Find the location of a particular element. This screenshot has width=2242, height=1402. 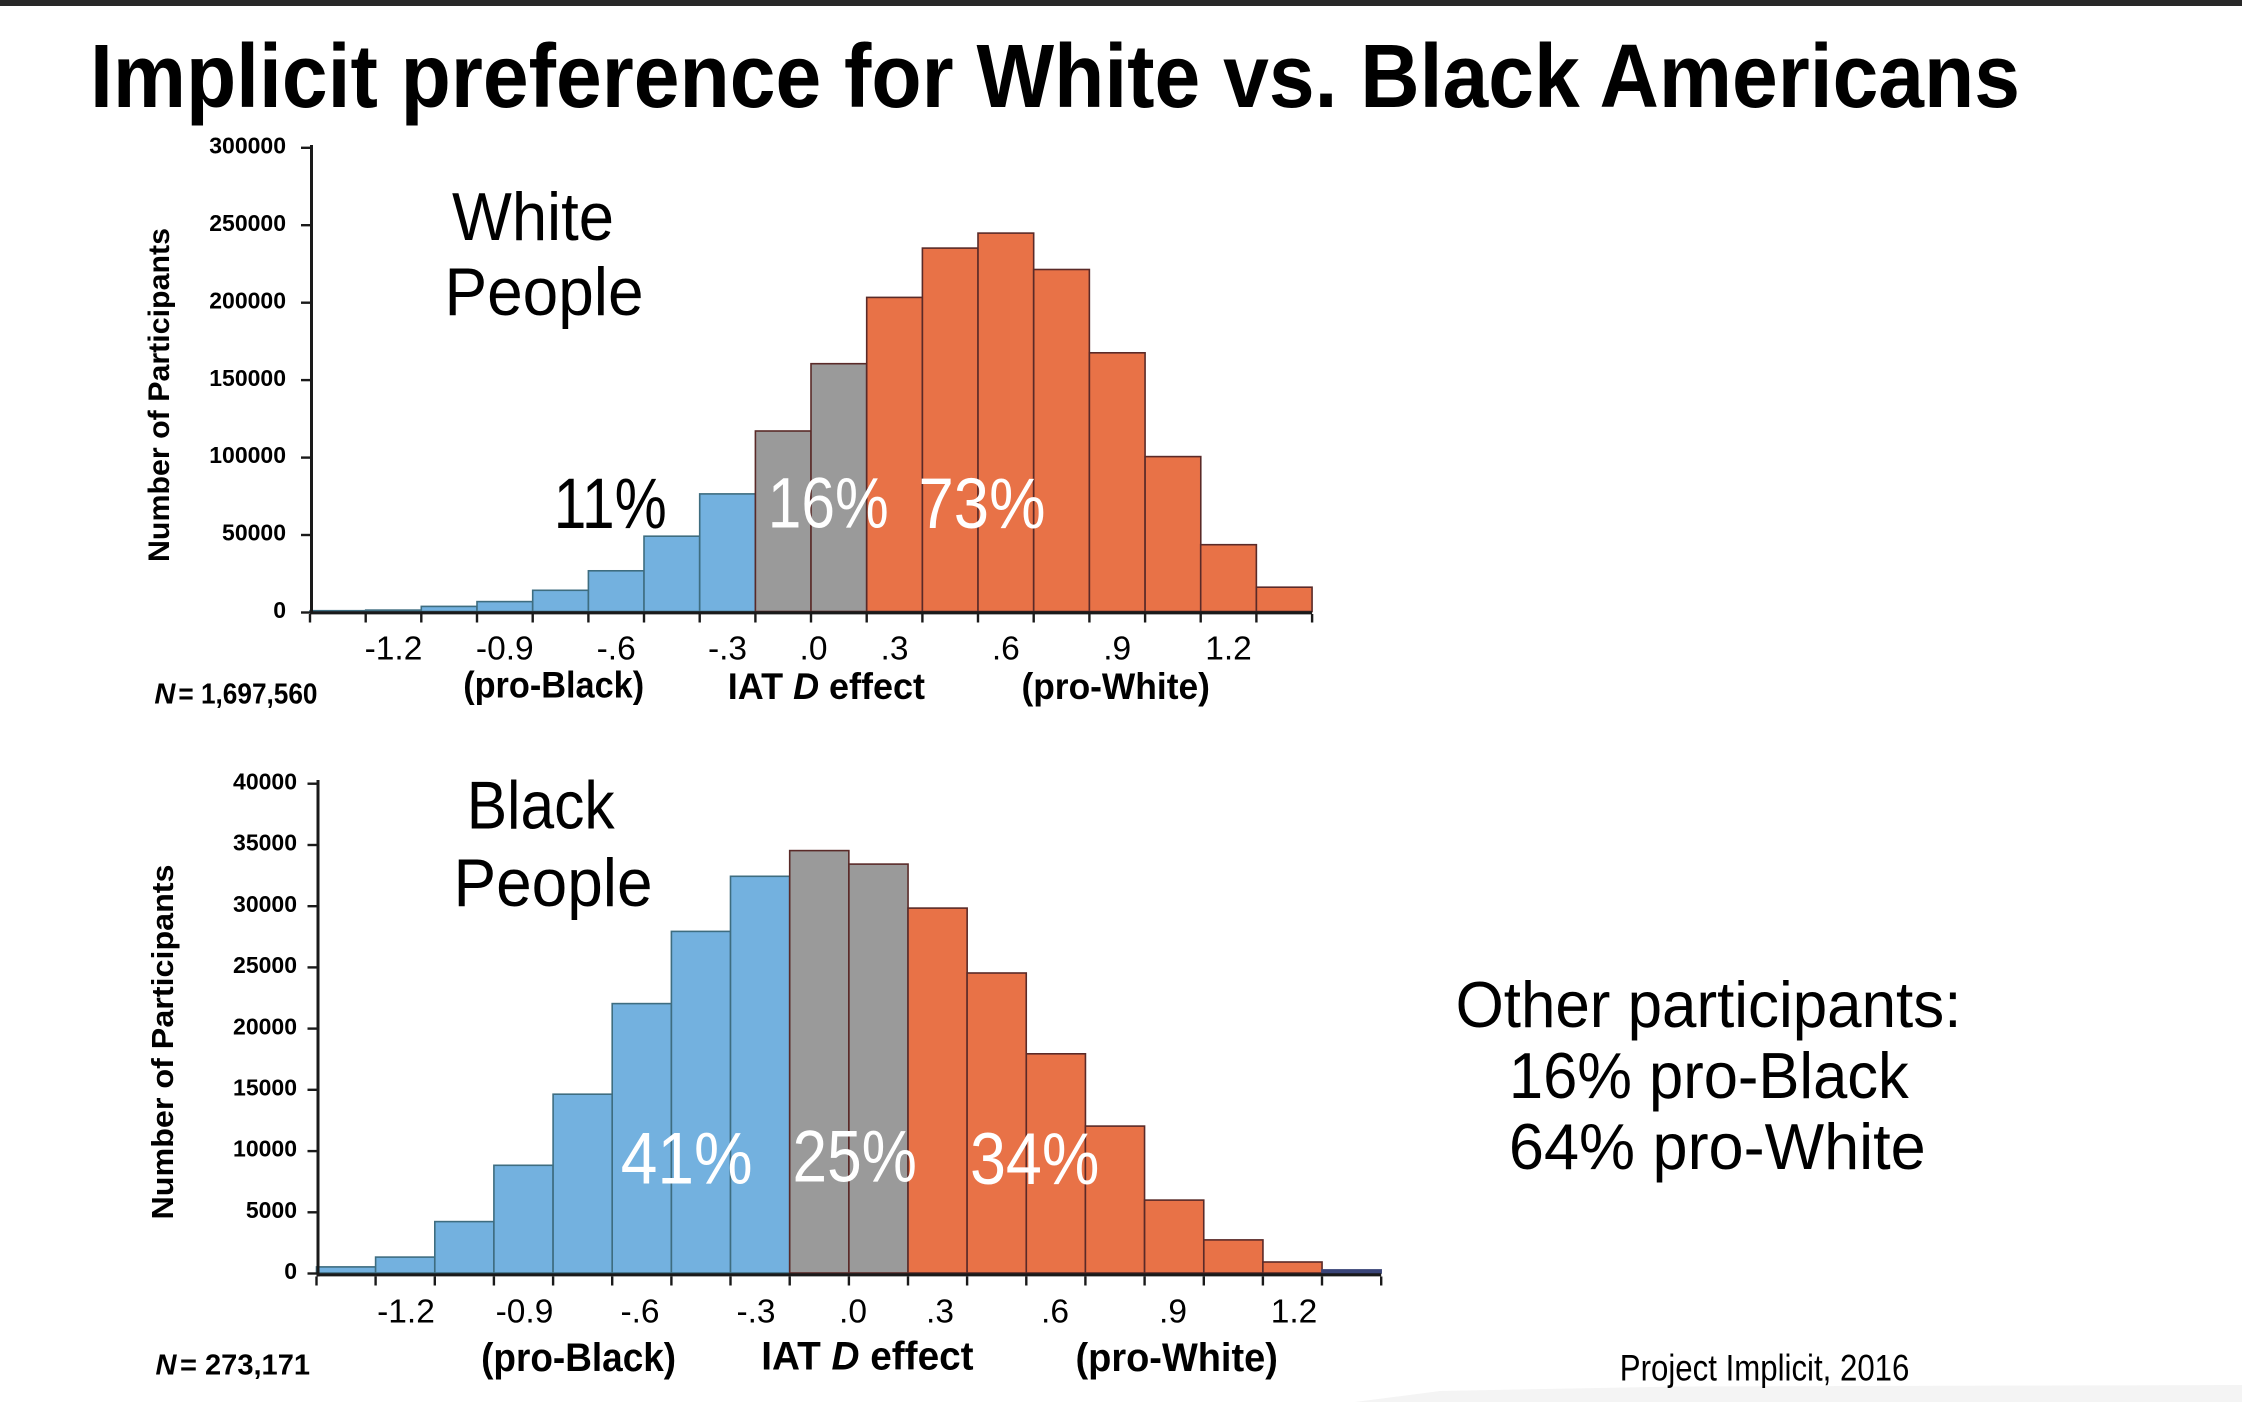

svg-text: 15000 is located at coordinates (265, 1088).